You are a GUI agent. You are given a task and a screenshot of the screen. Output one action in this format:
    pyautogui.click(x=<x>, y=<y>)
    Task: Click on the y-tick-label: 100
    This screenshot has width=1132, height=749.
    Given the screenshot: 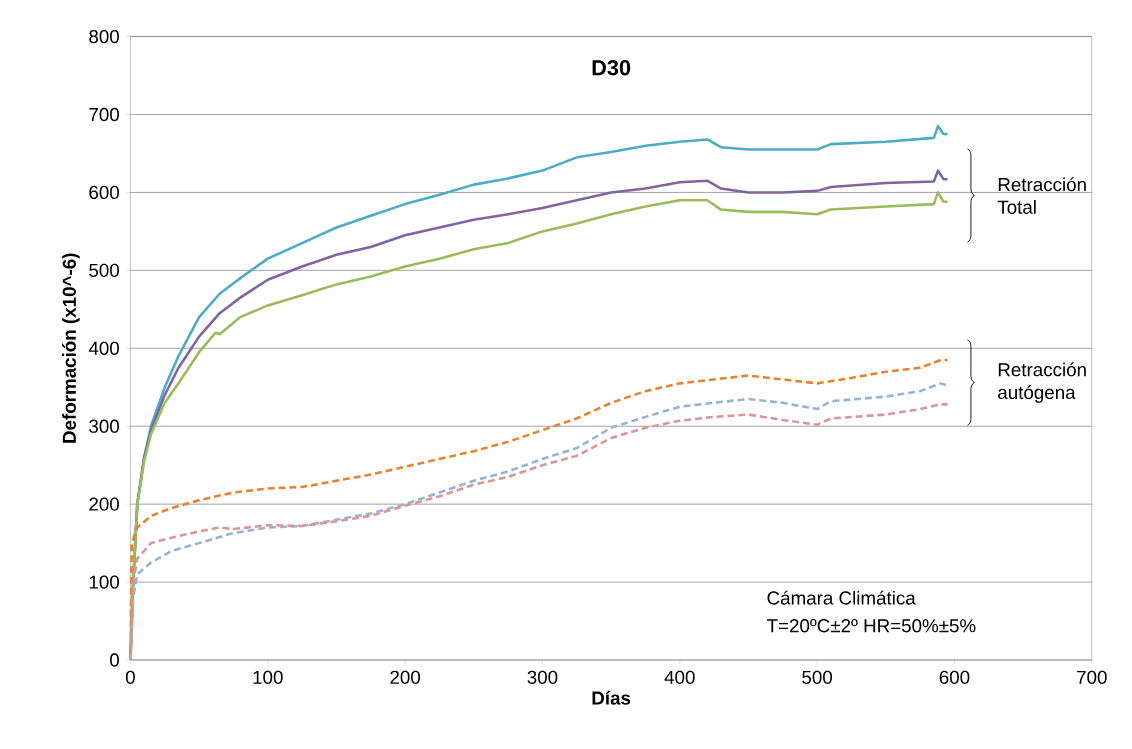 What is the action you would take?
    pyautogui.click(x=104, y=582)
    